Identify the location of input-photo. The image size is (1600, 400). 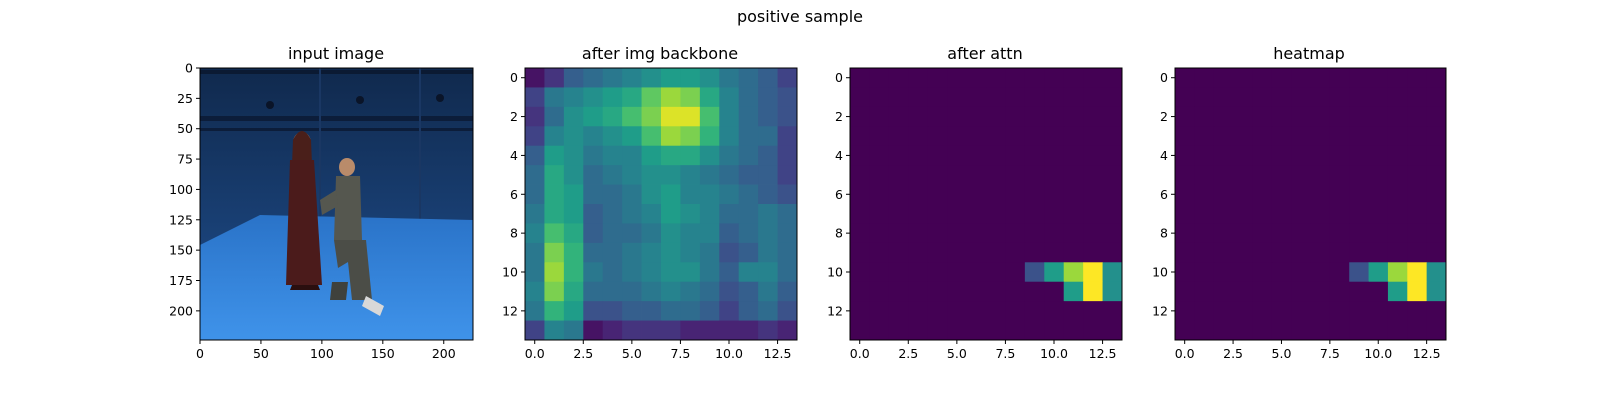
(336, 204).